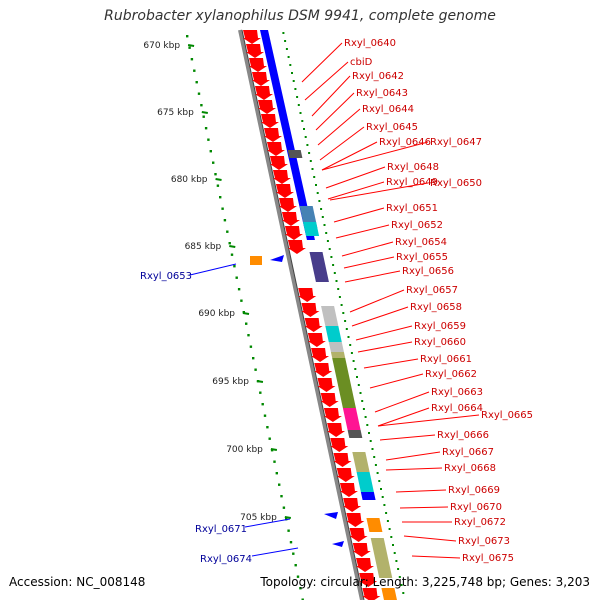  Describe the element at coordinates (456, 183) in the screenshot. I see `gene-label: Rxyl_0650` at that location.